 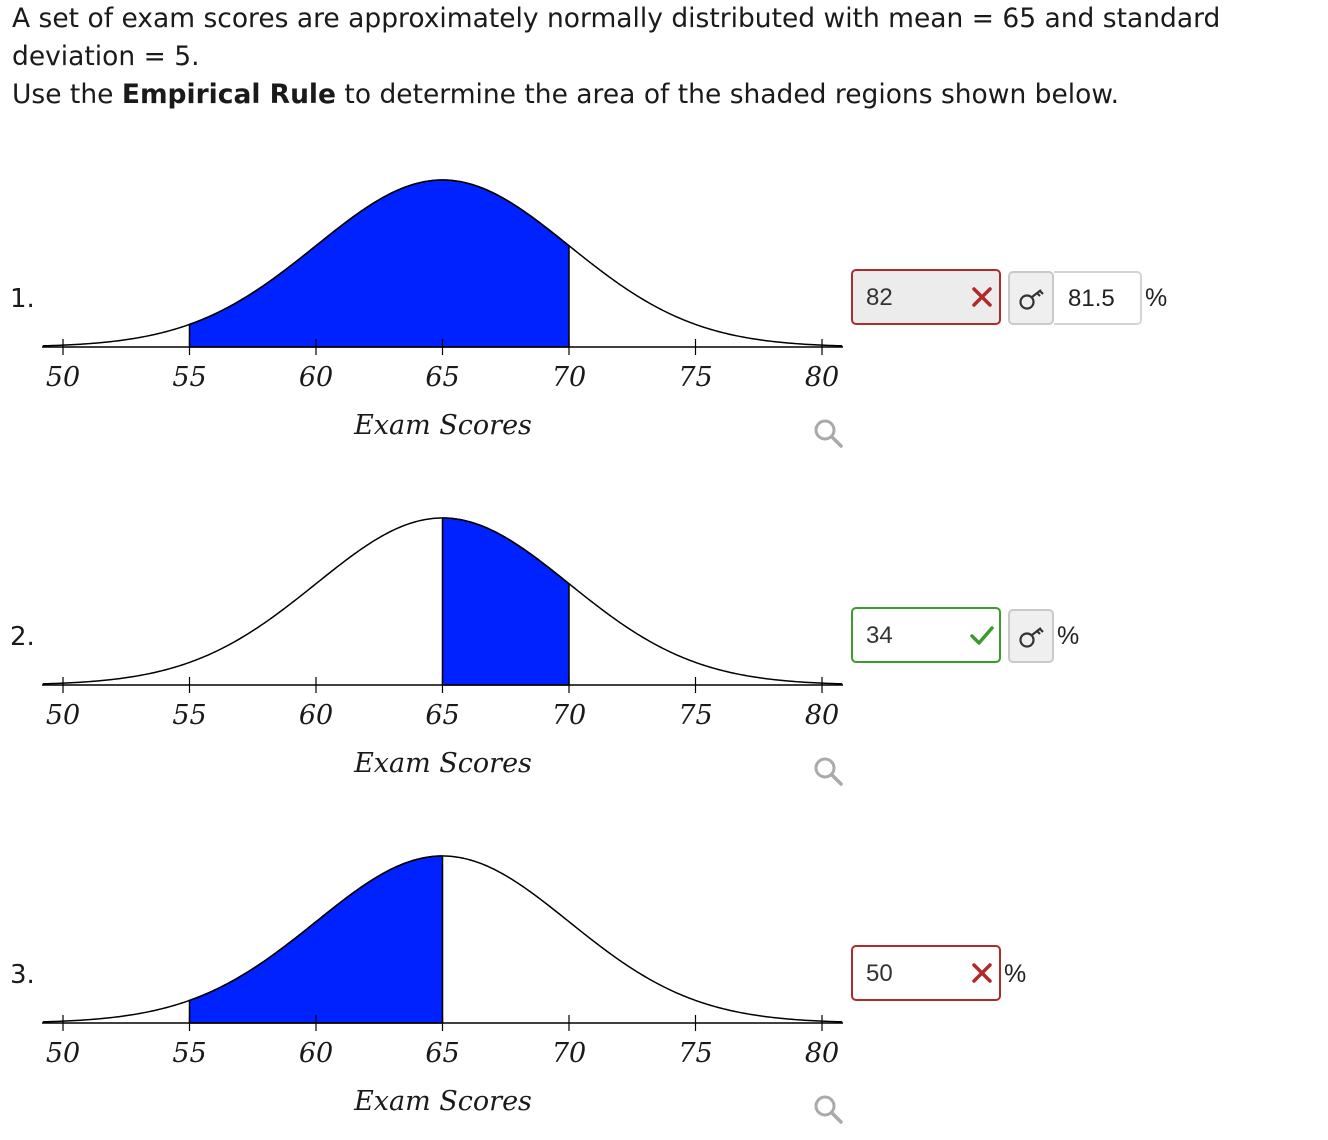 What do you see at coordinates (22, 637) in the screenshot?
I see `problem-number: 2.` at bounding box center [22, 637].